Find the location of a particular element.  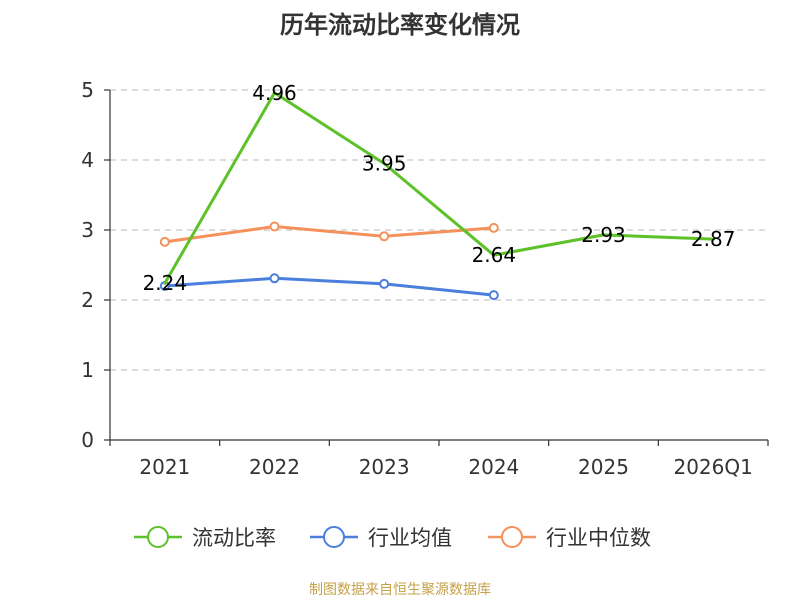

legend-item: 行业均值 is located at coordinates (381, 538).